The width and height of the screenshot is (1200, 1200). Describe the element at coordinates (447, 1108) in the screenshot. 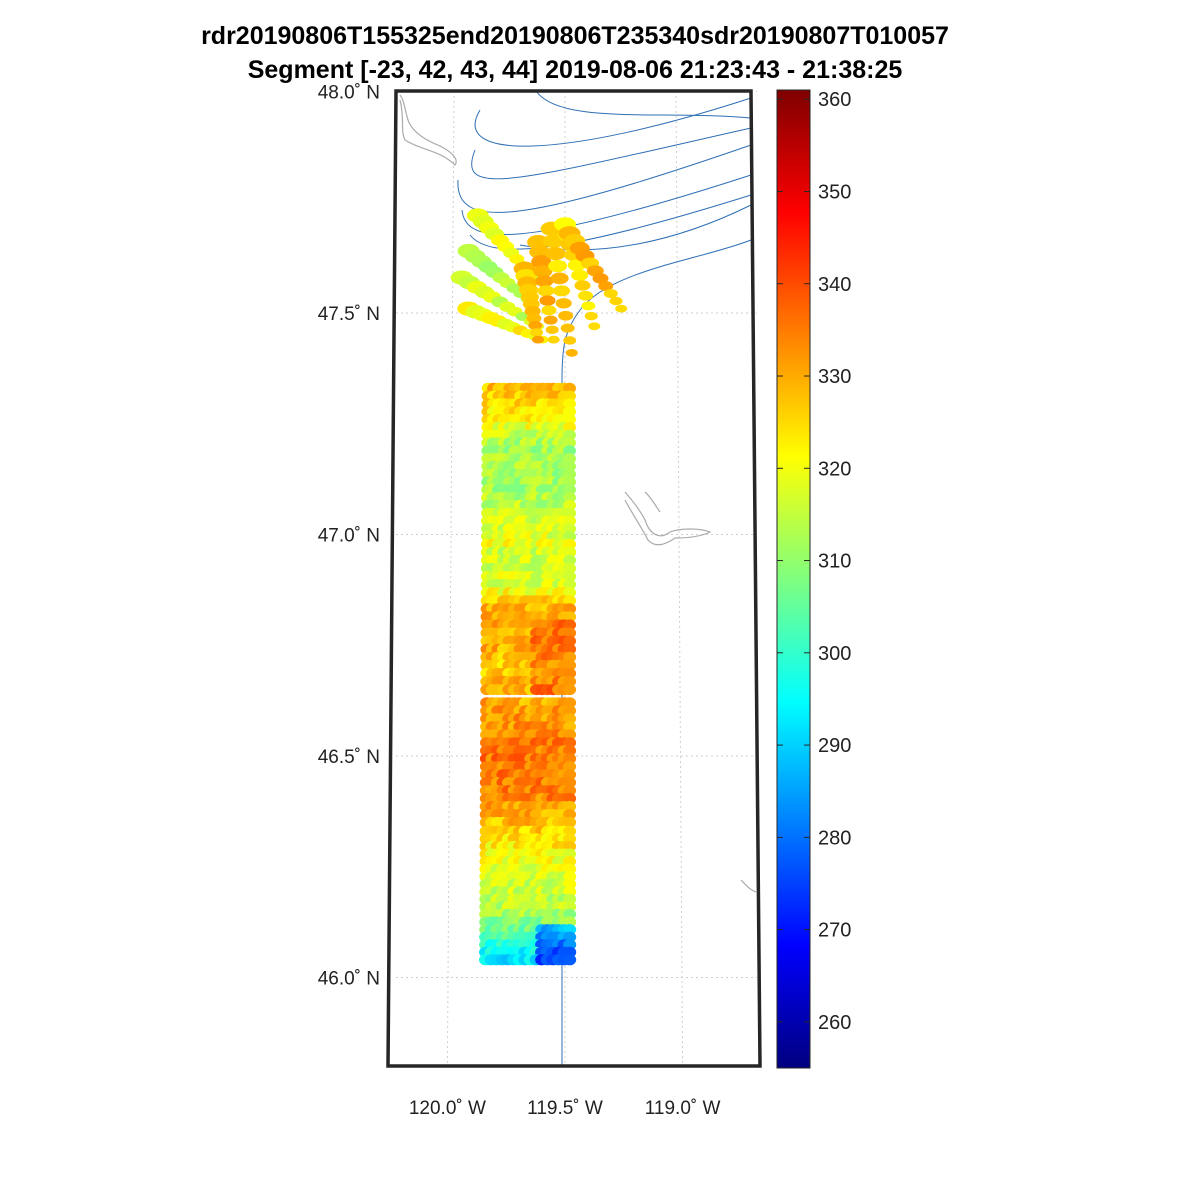

I see `x-tick-label: 120.0˚ W` at that location.